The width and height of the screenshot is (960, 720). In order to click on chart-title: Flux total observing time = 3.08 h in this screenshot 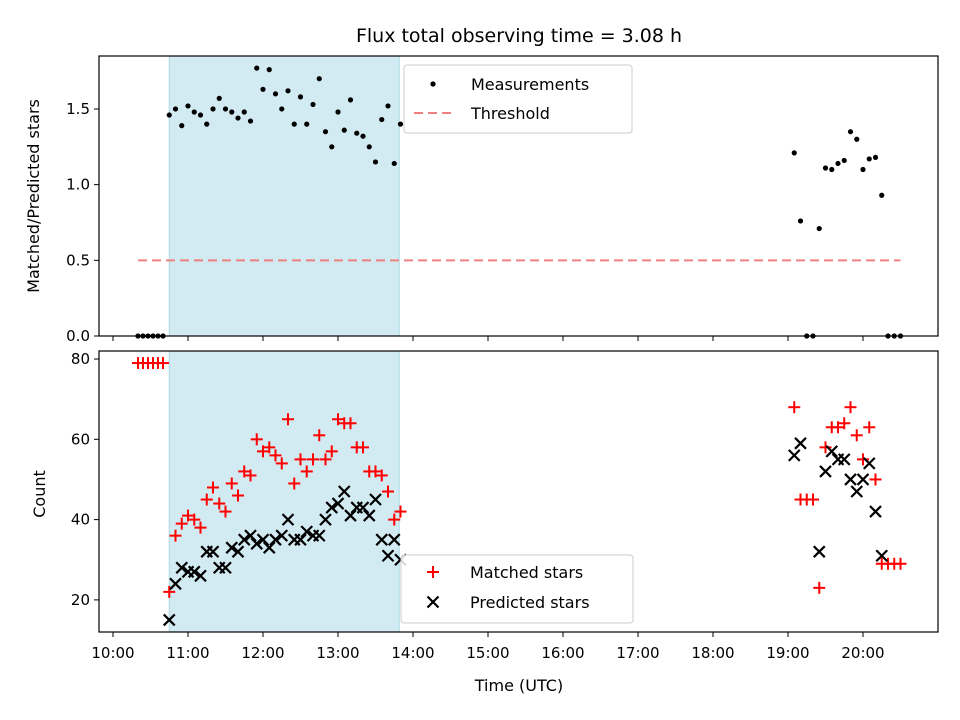, I will do `click(519, 36)`.